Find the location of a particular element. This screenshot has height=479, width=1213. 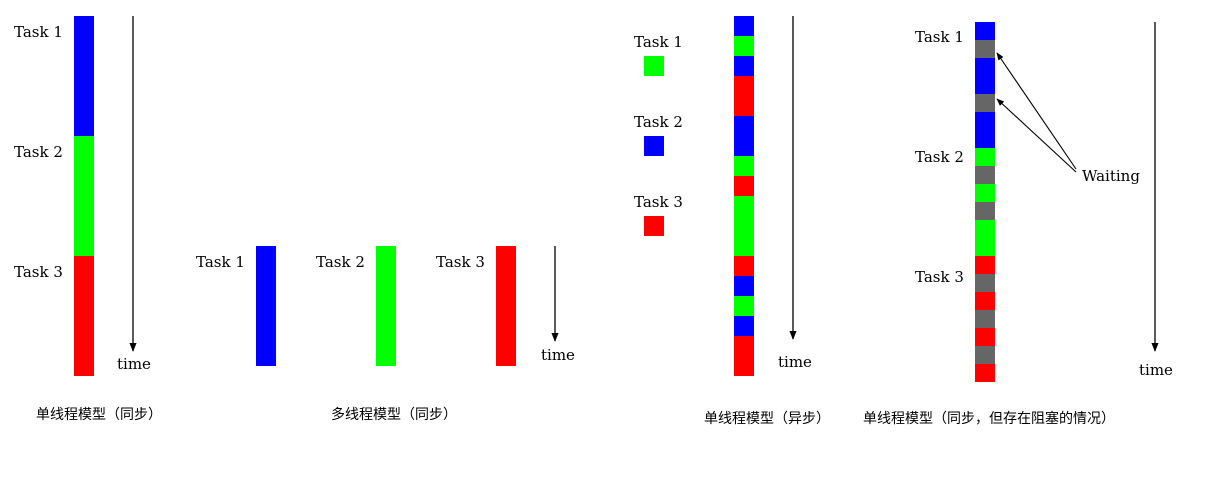

panel-single-thread-async: Task 1 Task 2 Task 3 time 单线程模型（异步） is located at coordinates (732, 221).